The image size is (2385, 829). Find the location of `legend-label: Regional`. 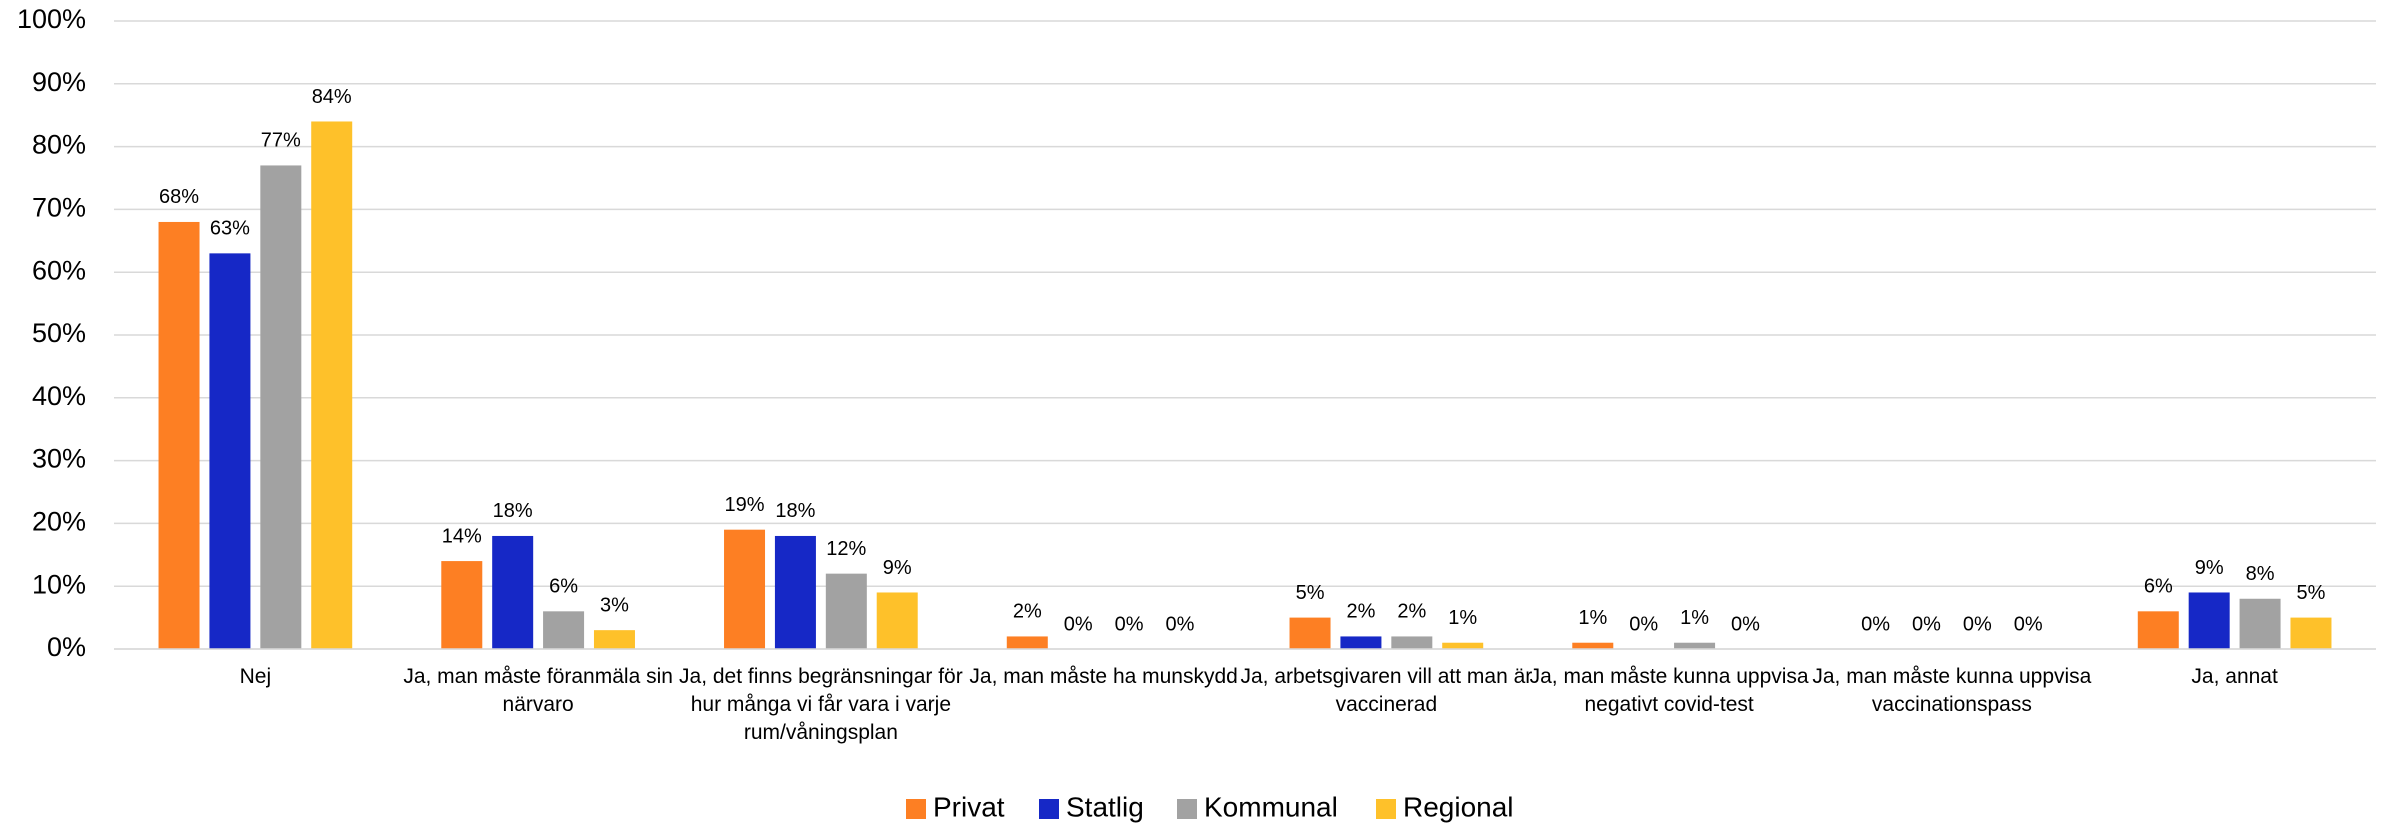

legend-label: Regional is located at coordinates (1458, 806).